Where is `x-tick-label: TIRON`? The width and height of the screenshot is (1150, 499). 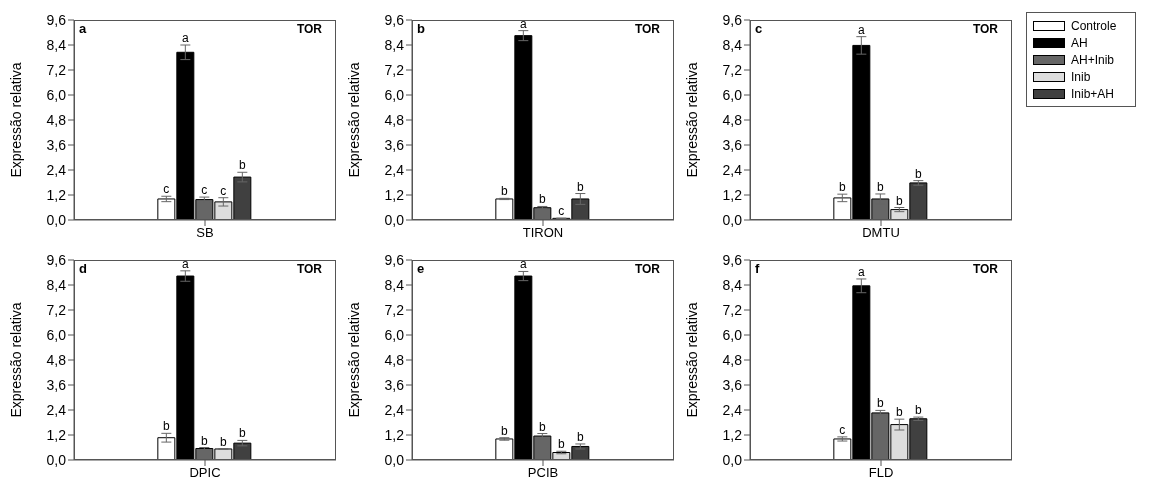 x-tick-label: TIRON is located at coordinates (543, 233).